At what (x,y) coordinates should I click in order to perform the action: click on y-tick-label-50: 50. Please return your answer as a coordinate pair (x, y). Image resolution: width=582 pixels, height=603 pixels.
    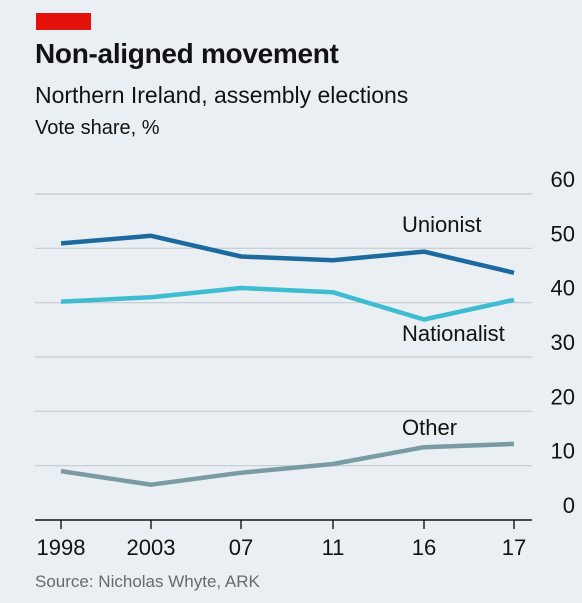
    Looking at the image, I should click on (563, 233).